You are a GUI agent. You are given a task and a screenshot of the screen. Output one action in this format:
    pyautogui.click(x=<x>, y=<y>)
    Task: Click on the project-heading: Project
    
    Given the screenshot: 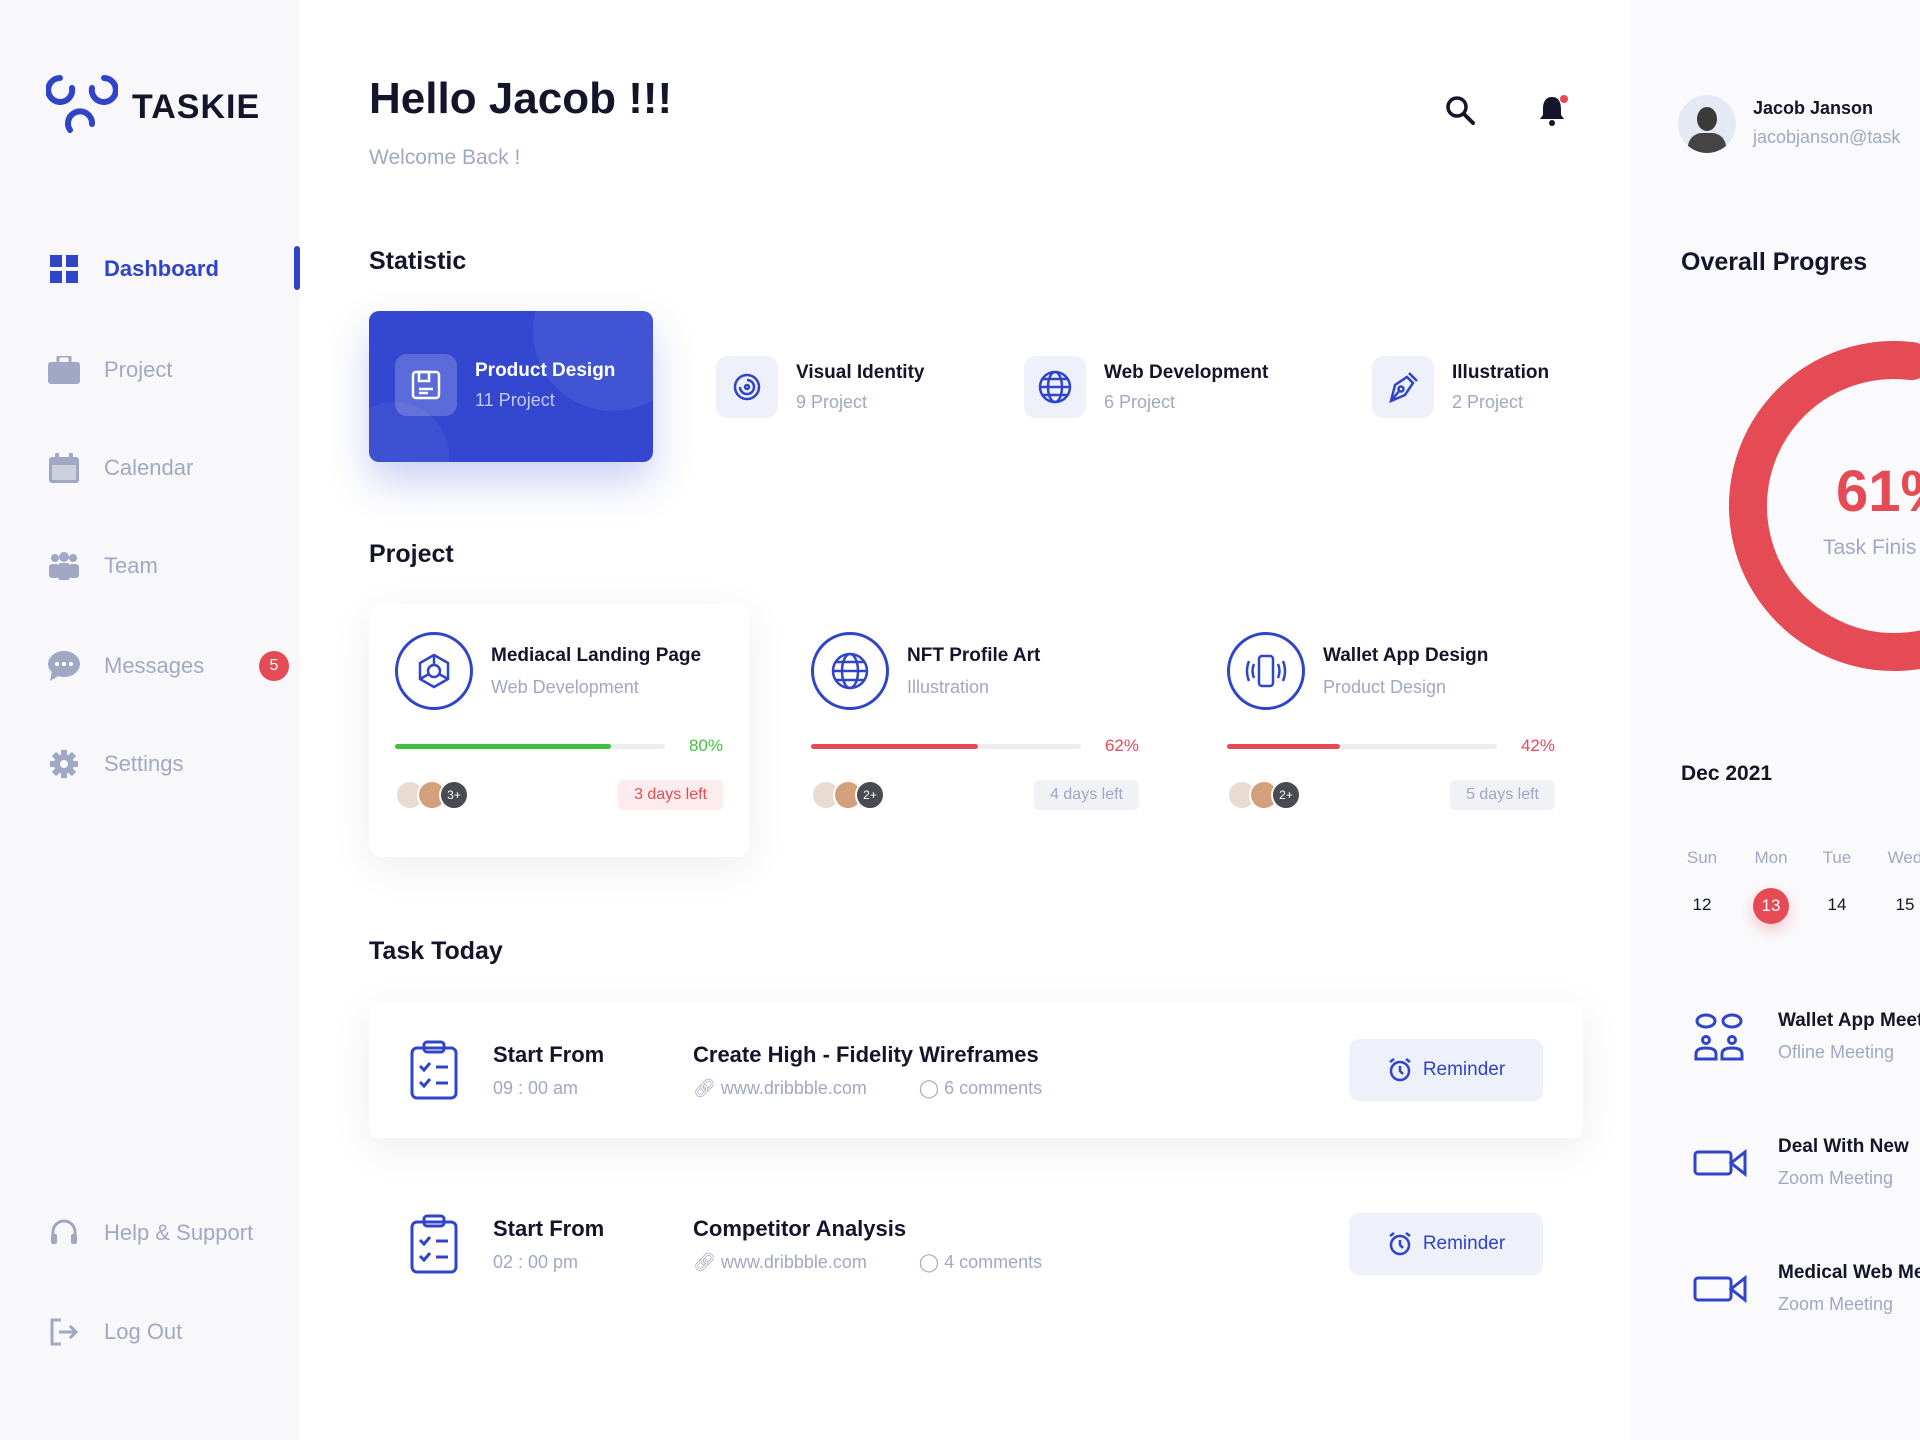 What is the action you would take?
    pyautogui.click(x=411, y=554)
    